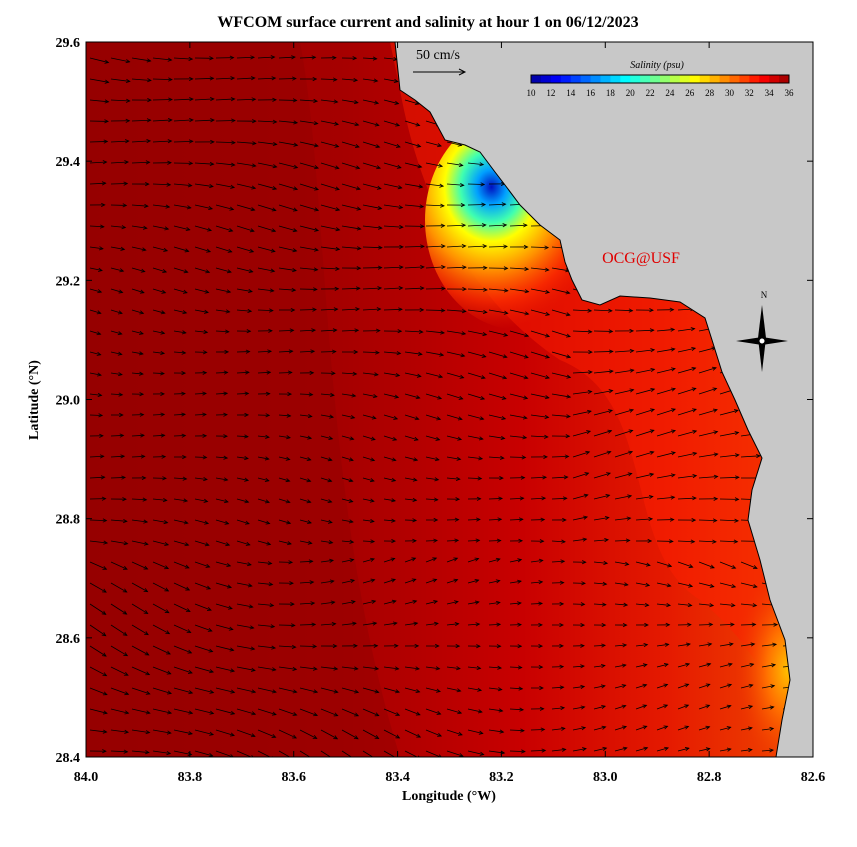  What do you see at coordinates (571, 93) in the screenshot?
I see `colorbar-label: 14` at bounding box center [571, 93].